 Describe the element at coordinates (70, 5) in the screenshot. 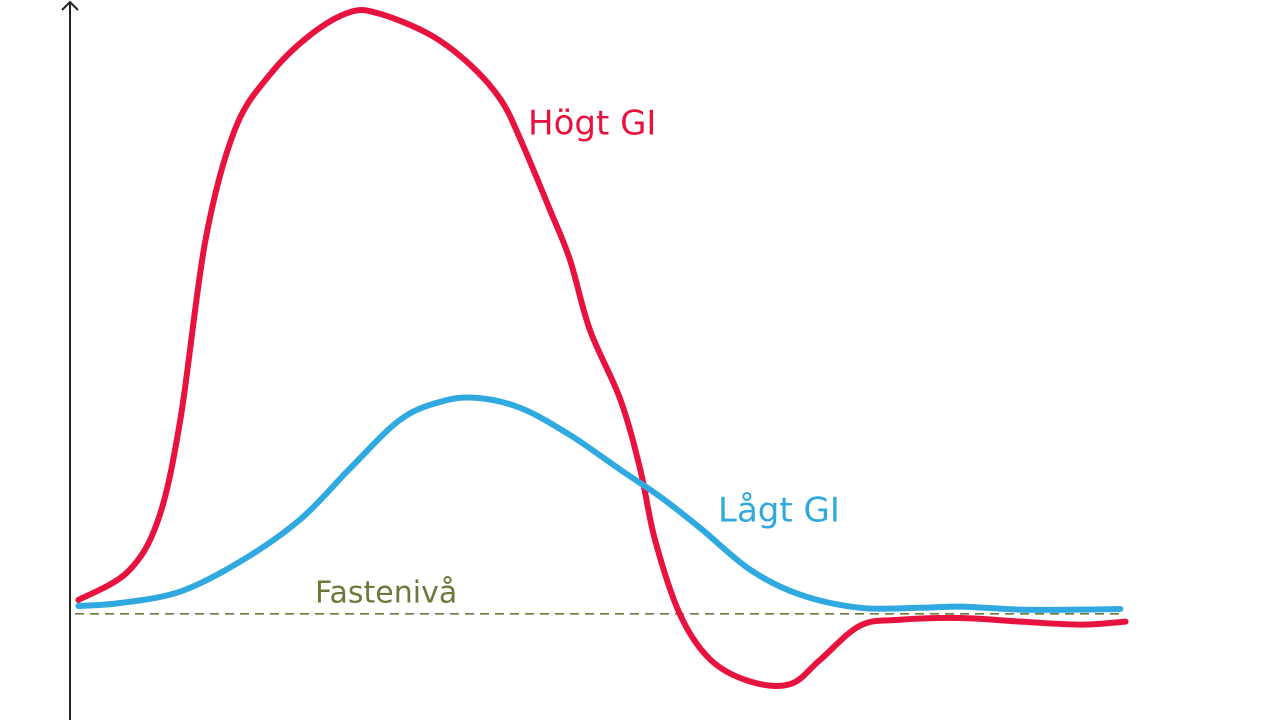

I see `y-axis-arrow` at that location.